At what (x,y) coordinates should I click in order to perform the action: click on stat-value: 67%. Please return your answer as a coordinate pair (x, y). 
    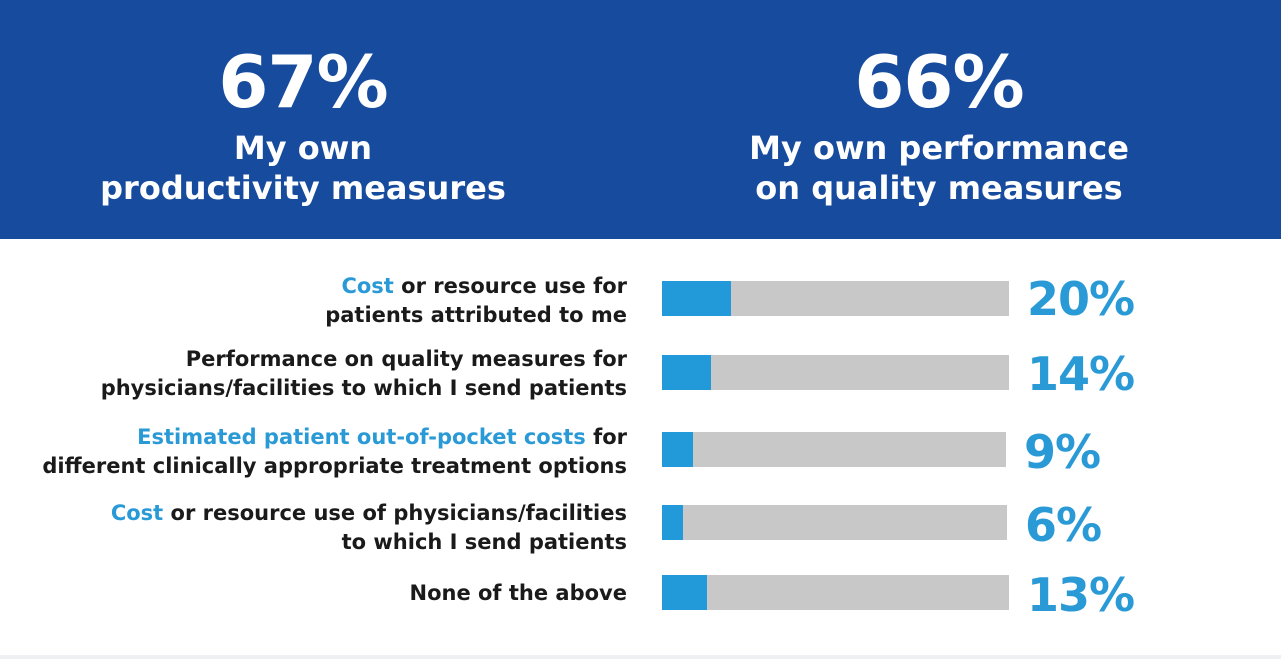
    Looking at the image, I should click on (303, 82).